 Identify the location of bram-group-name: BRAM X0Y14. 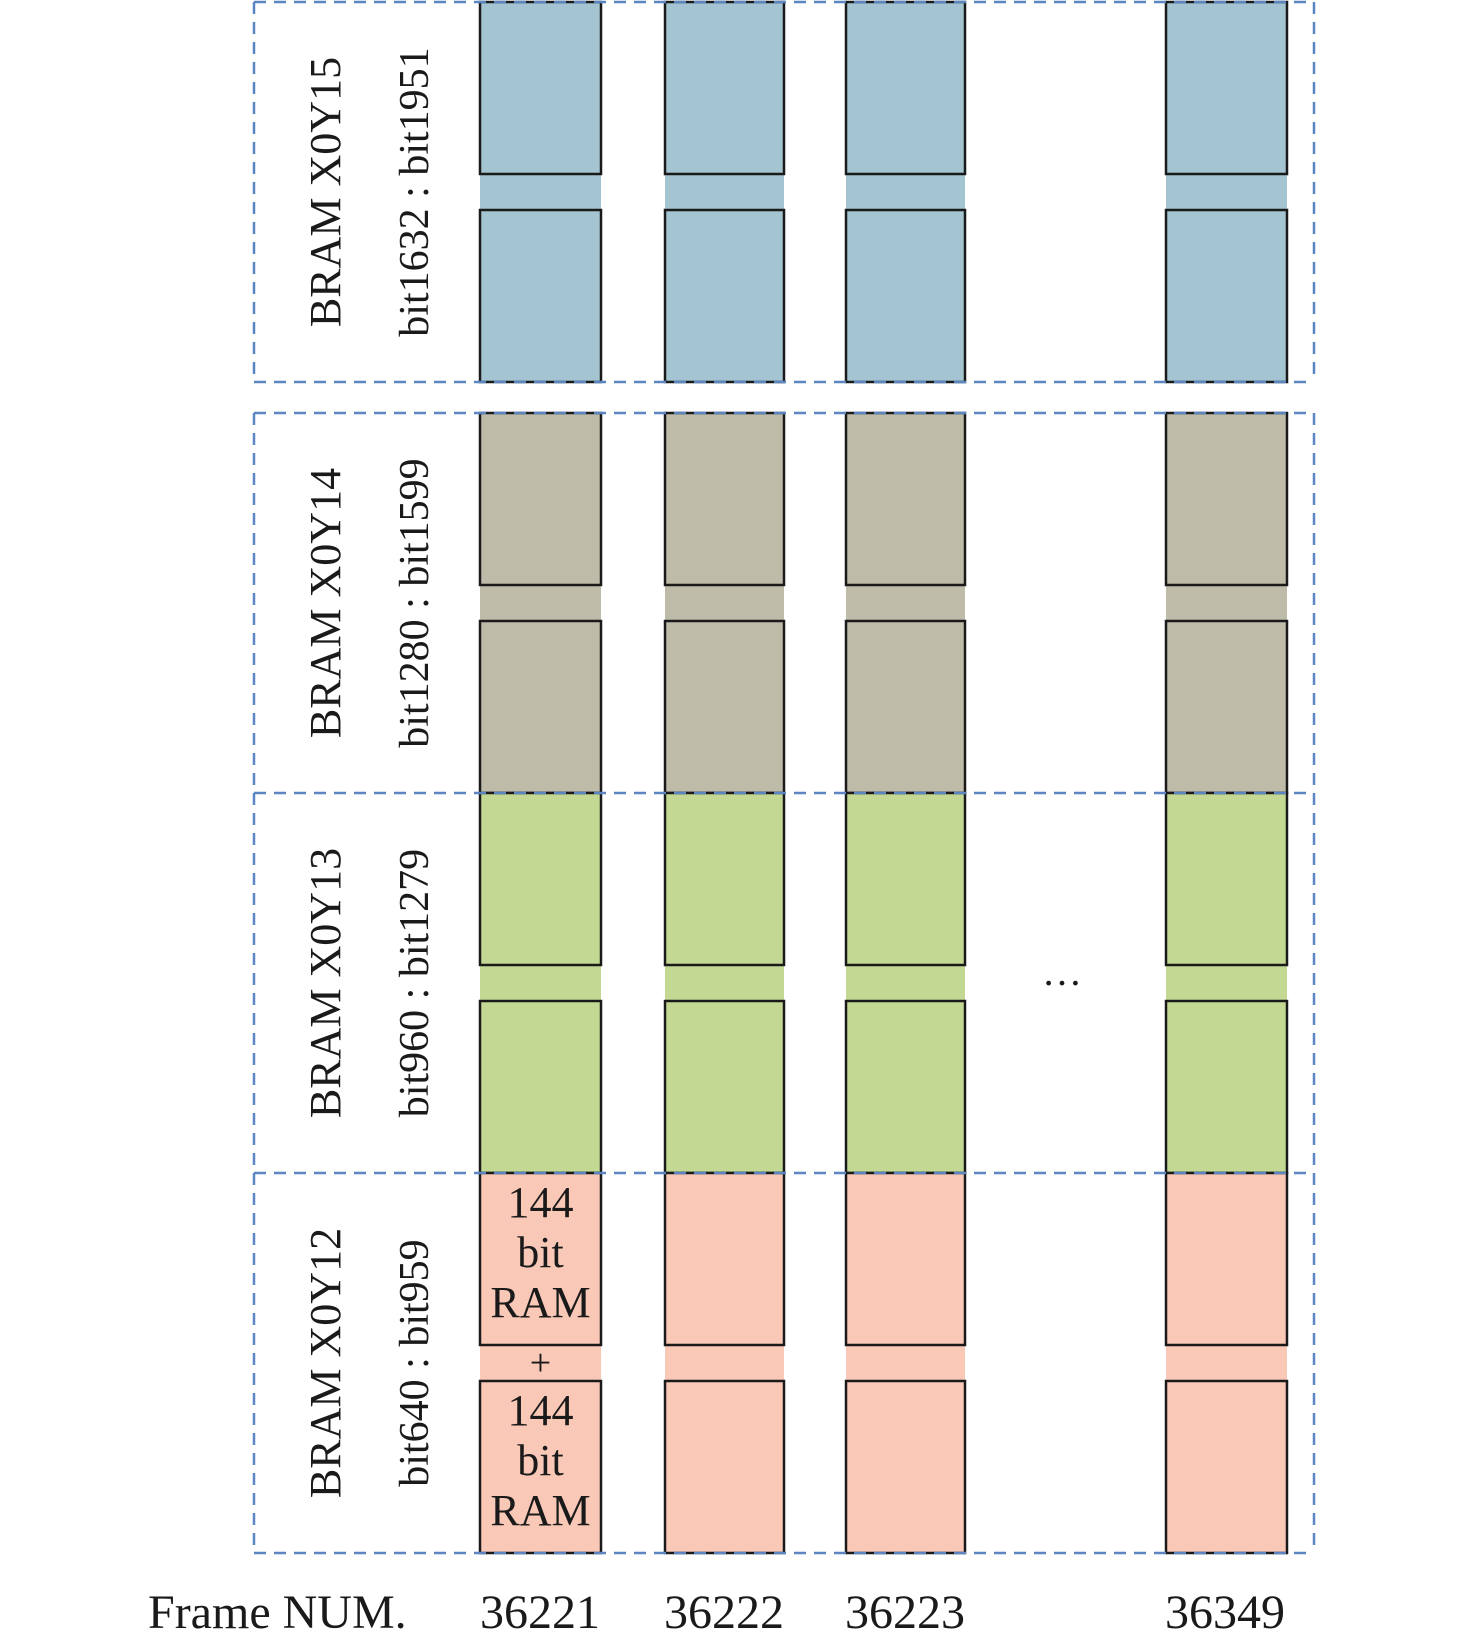
(325, 603).